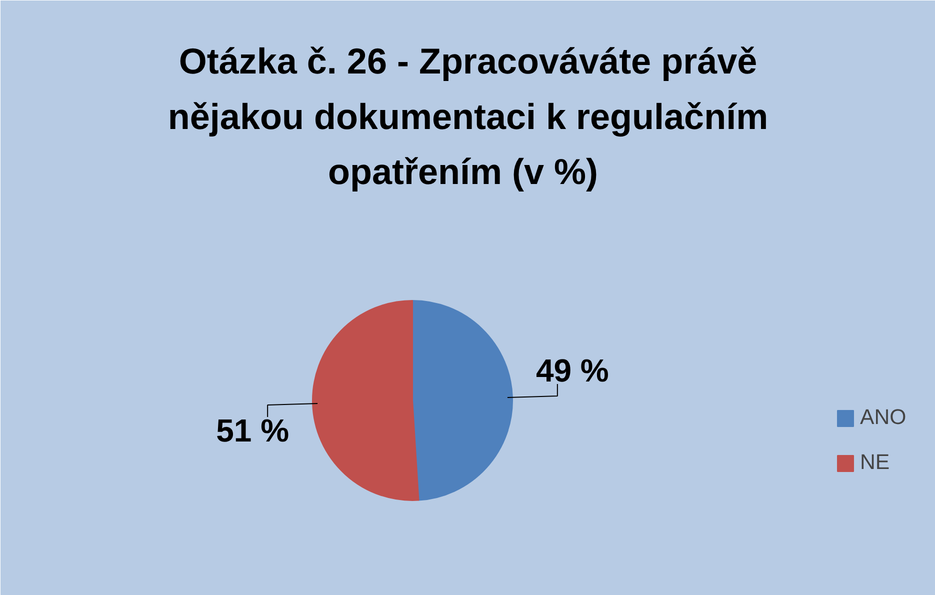 This screenshot has width=935, height=595. I want to click on data-label: 51 %, so click(253, 430).